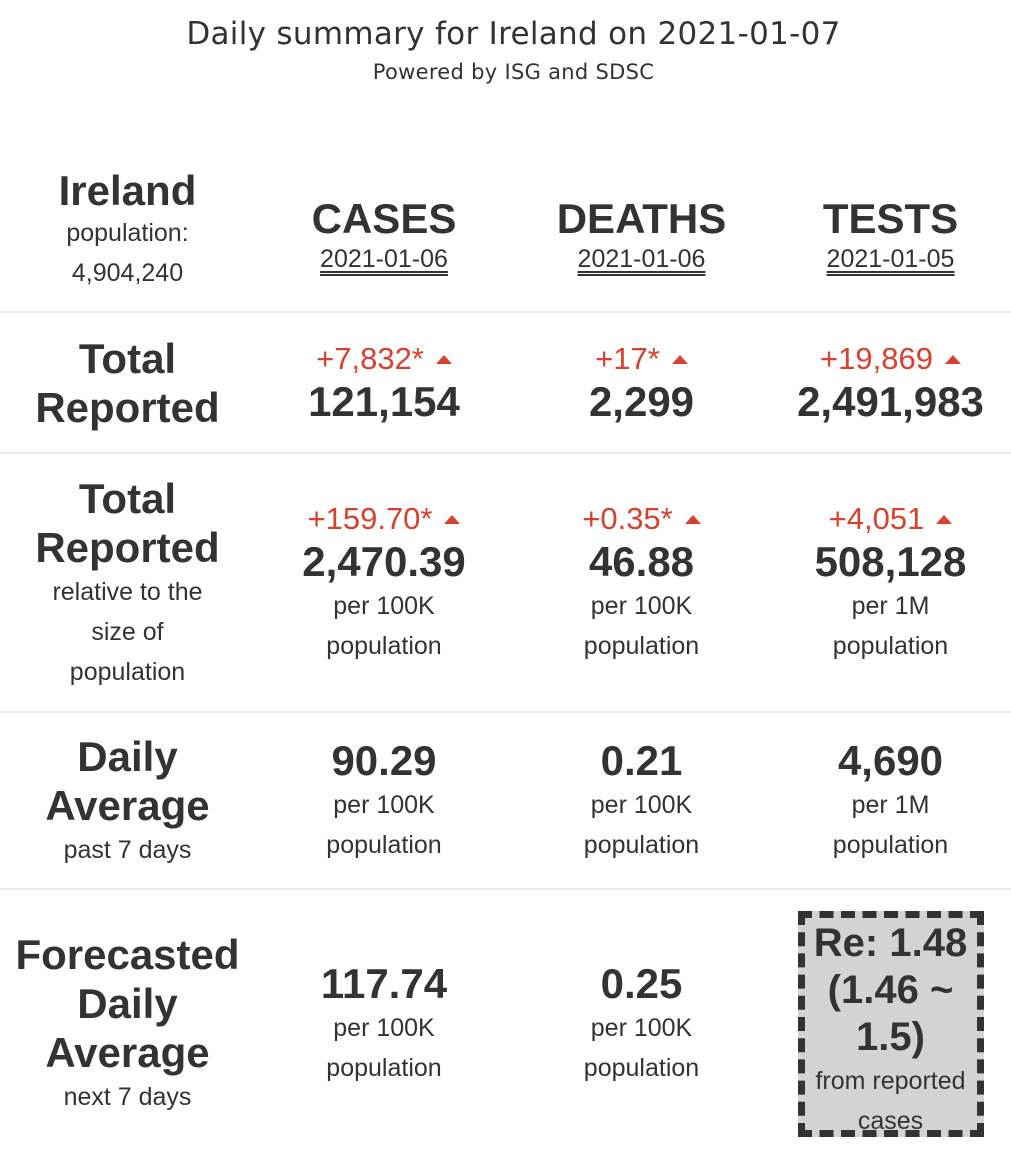  I want to click on re-value: Re: 1.48, so click(890, 942).